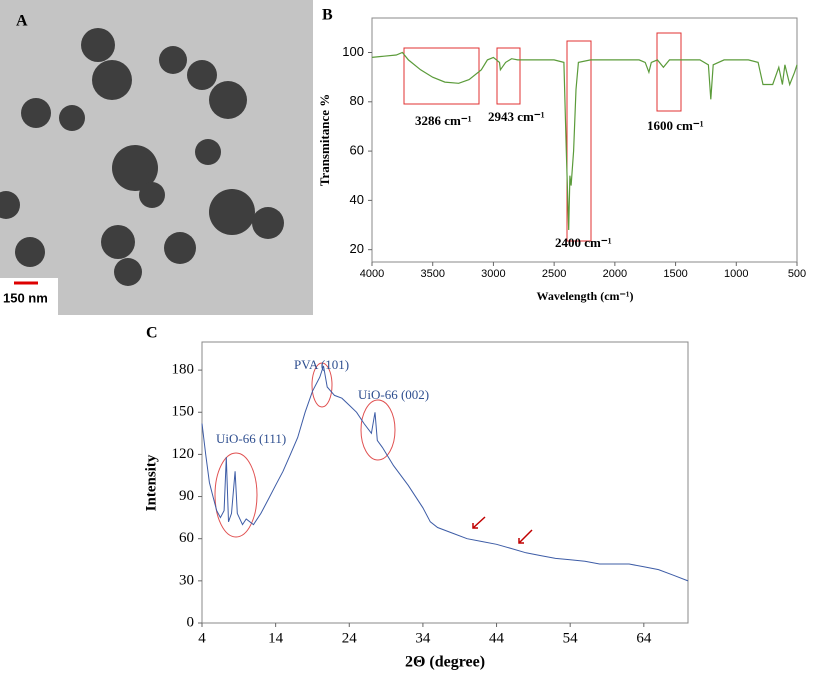 The height and width of the screenshot is (676, 813). What do you see at coordinates (736, 274) in the screenshot?
I see `x-tick-label: 1000` at bounding box center [736, 274].